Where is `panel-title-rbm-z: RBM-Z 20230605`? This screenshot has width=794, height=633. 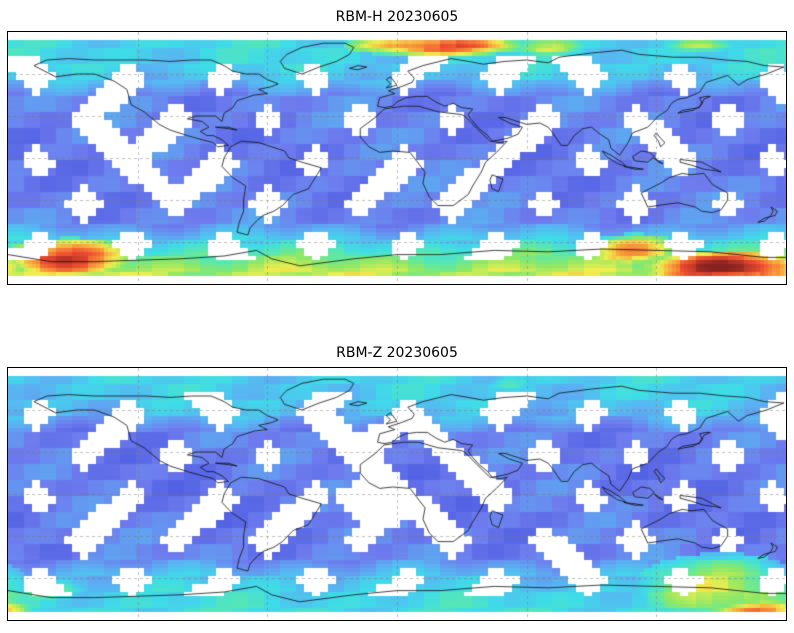 panel-title-rbm-z: RBM-Z 20230605 is located at coordinates (397, 353).